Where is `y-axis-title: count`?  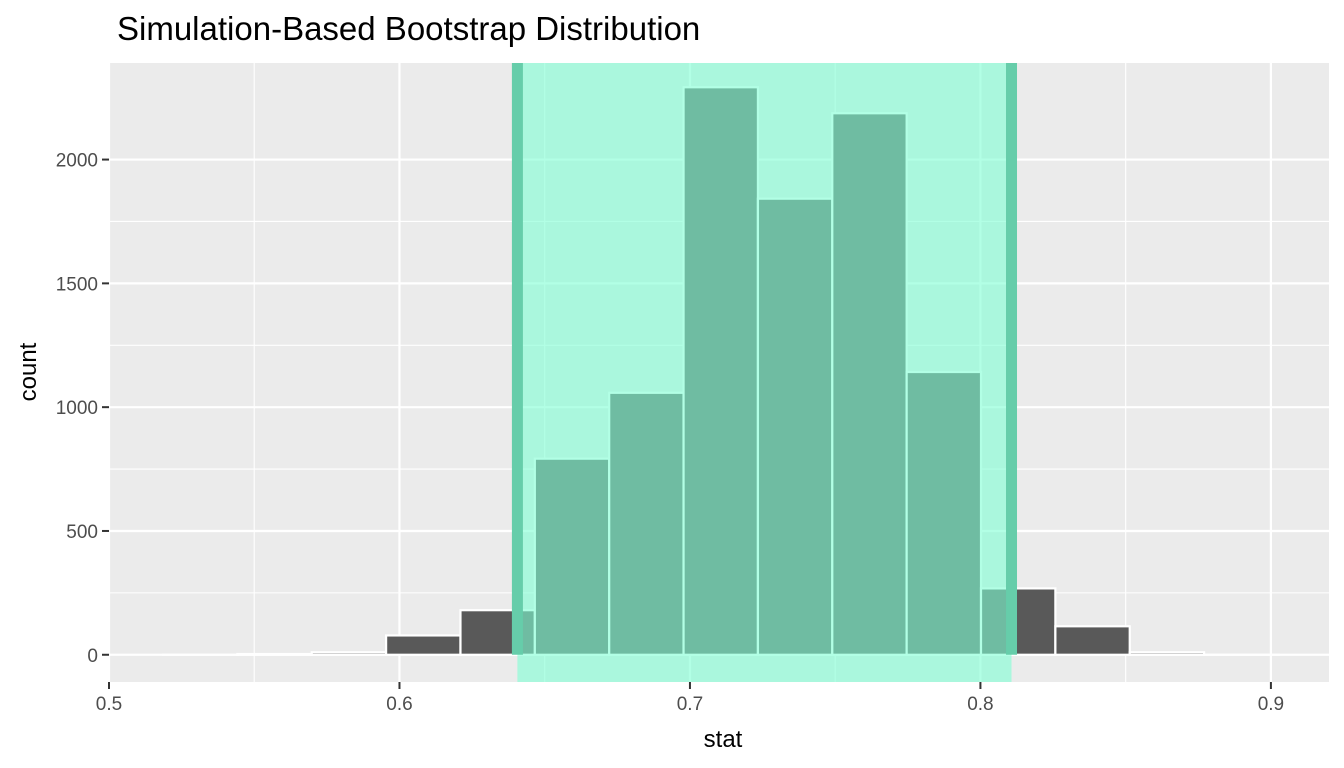
y-axis-title: count is located at coordinates (28, 371).